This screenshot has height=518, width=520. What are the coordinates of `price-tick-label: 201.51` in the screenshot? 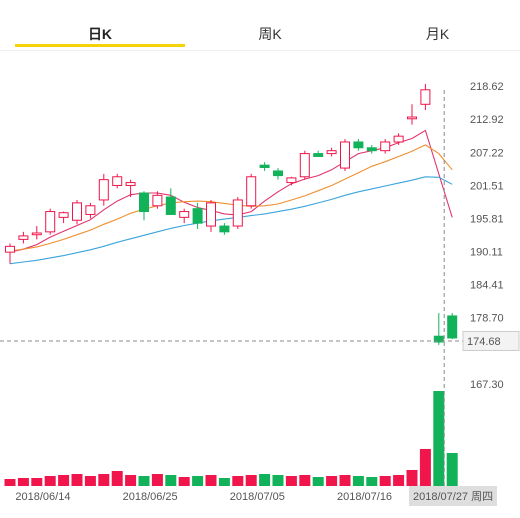 It's located at (487, 186).